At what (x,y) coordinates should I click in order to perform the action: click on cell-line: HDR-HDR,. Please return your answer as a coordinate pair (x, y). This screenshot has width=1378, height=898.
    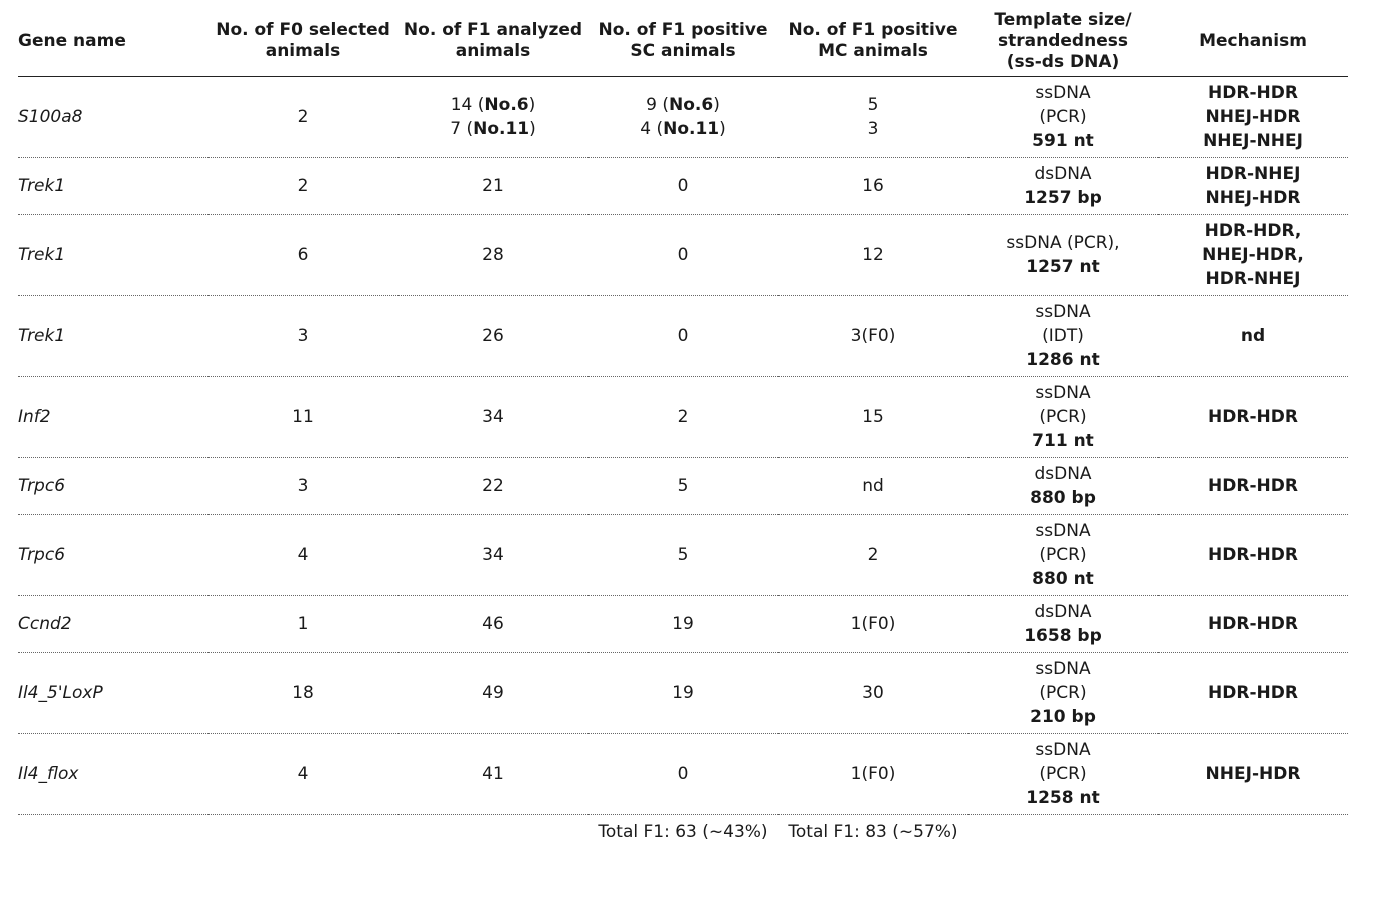
    Looking at the image, I should click on (1253, 231).